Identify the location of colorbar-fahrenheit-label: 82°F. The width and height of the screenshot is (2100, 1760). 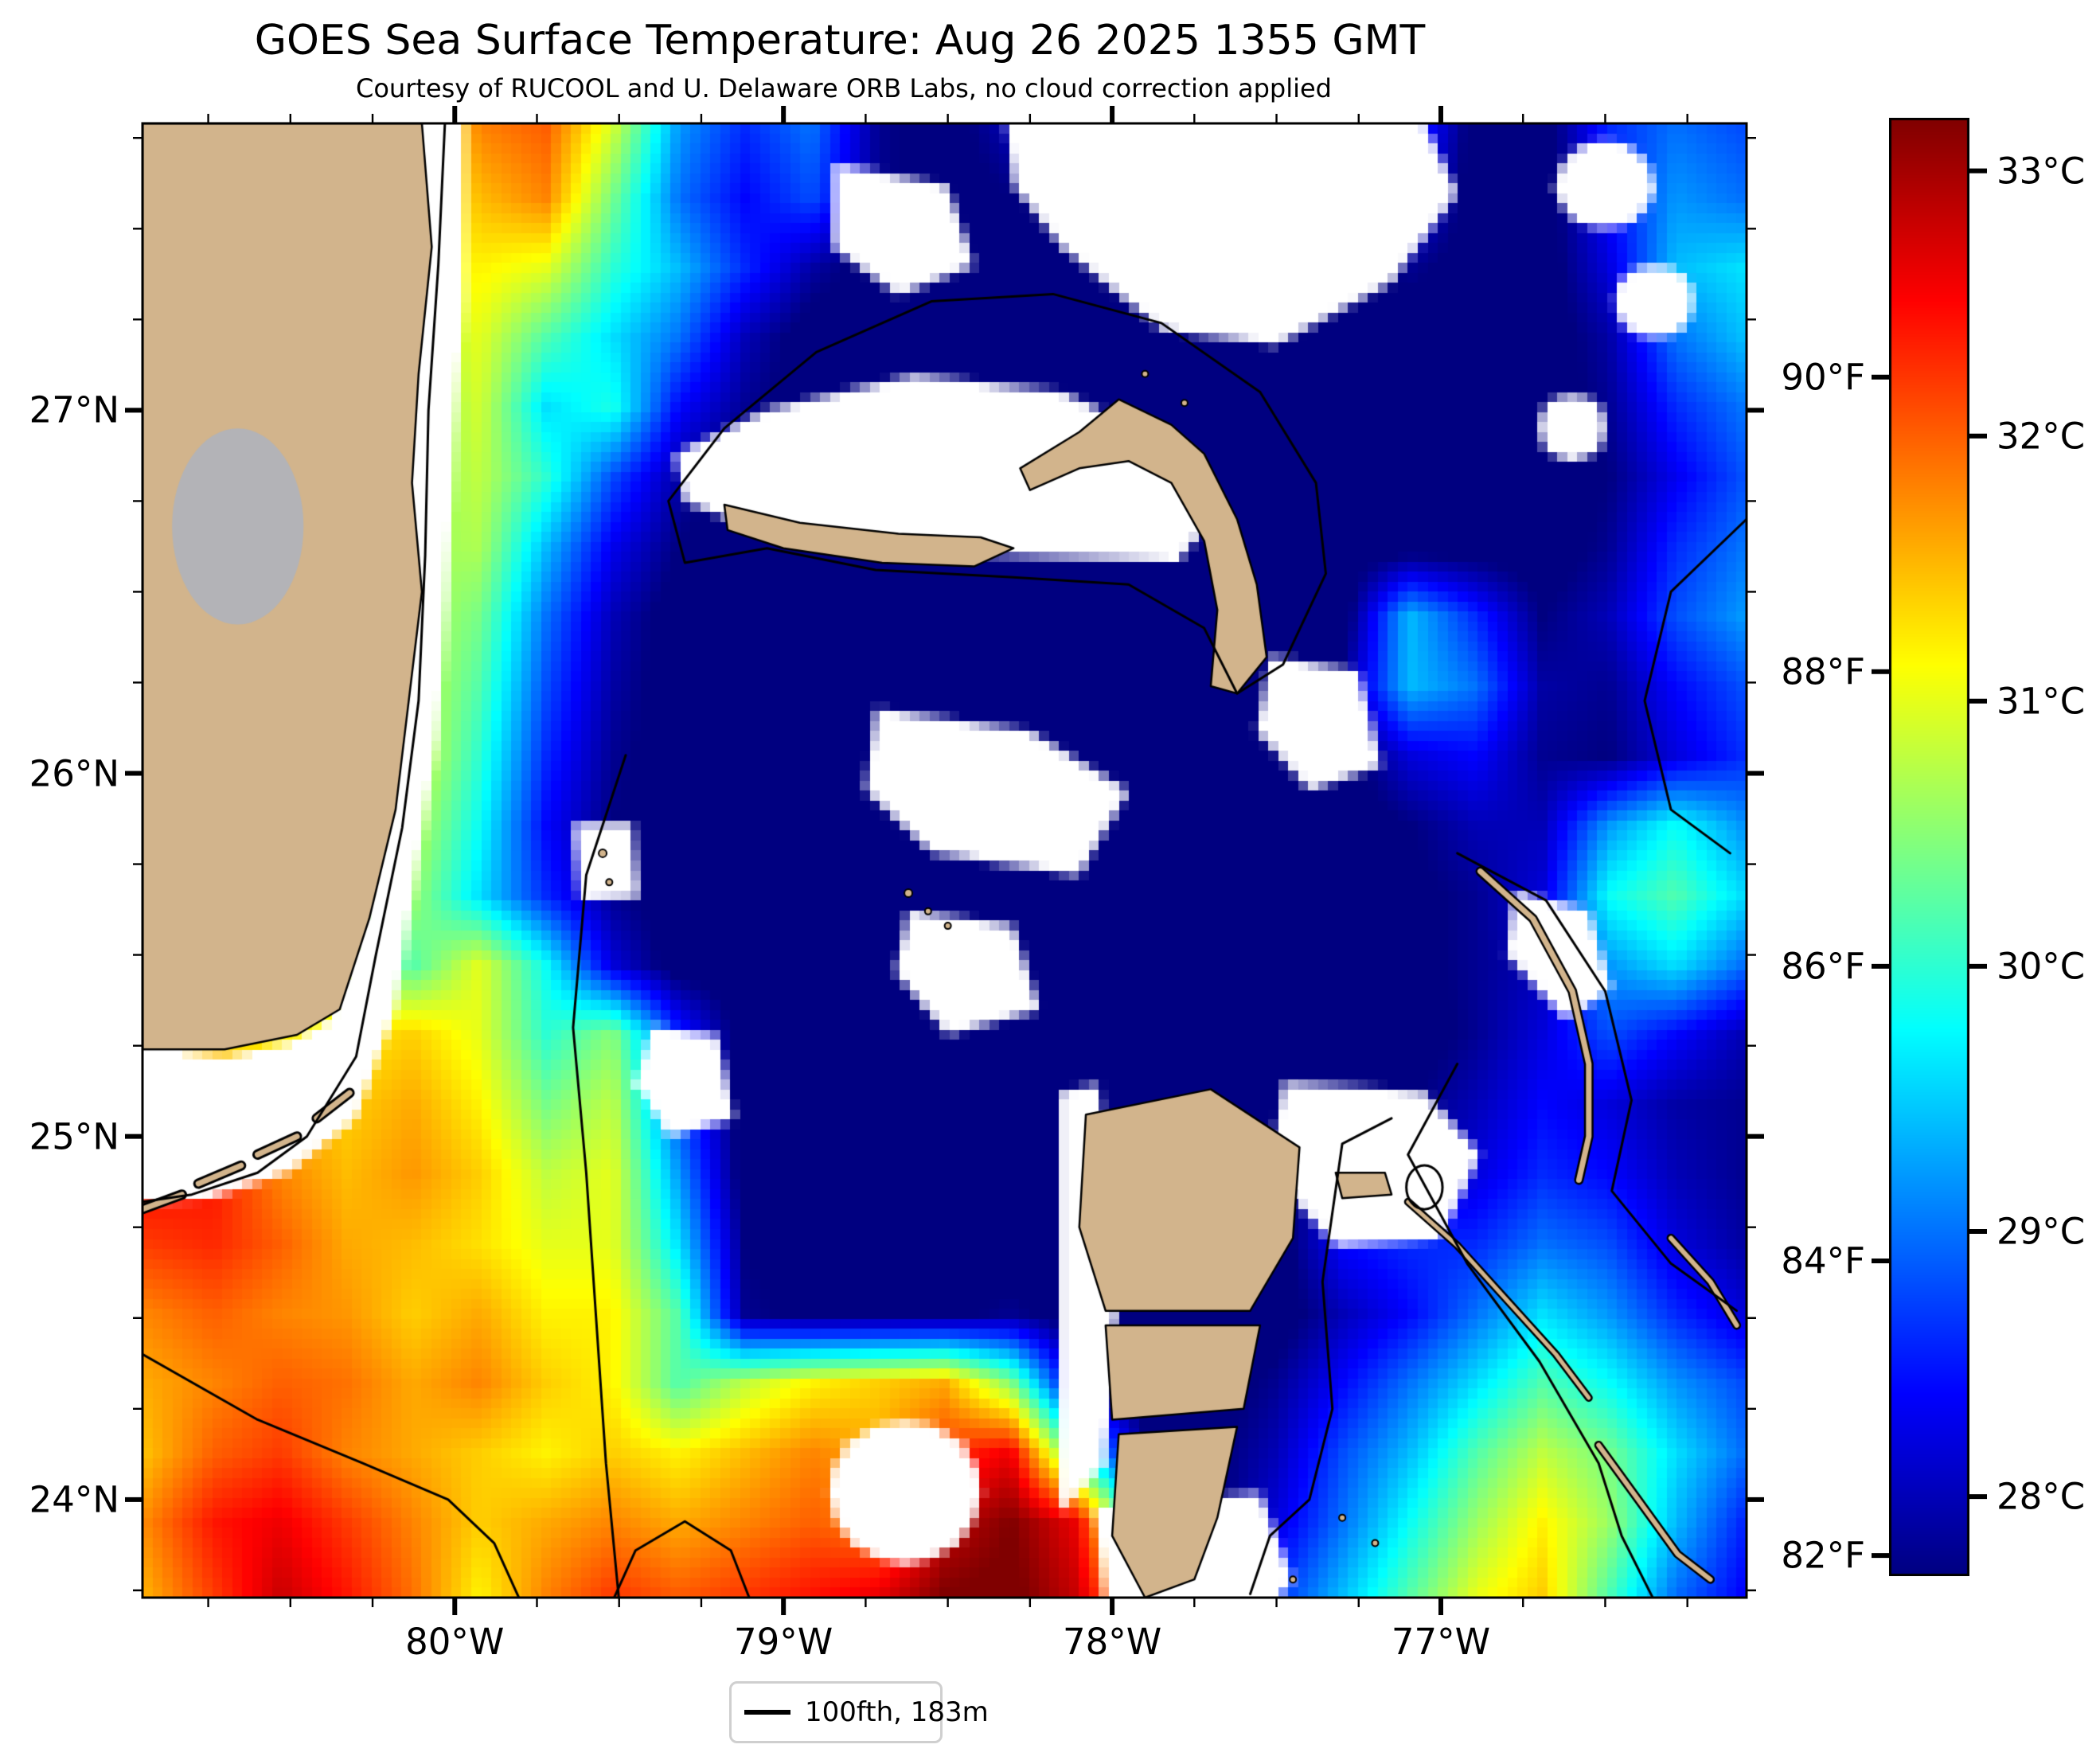
(1823, 1556).